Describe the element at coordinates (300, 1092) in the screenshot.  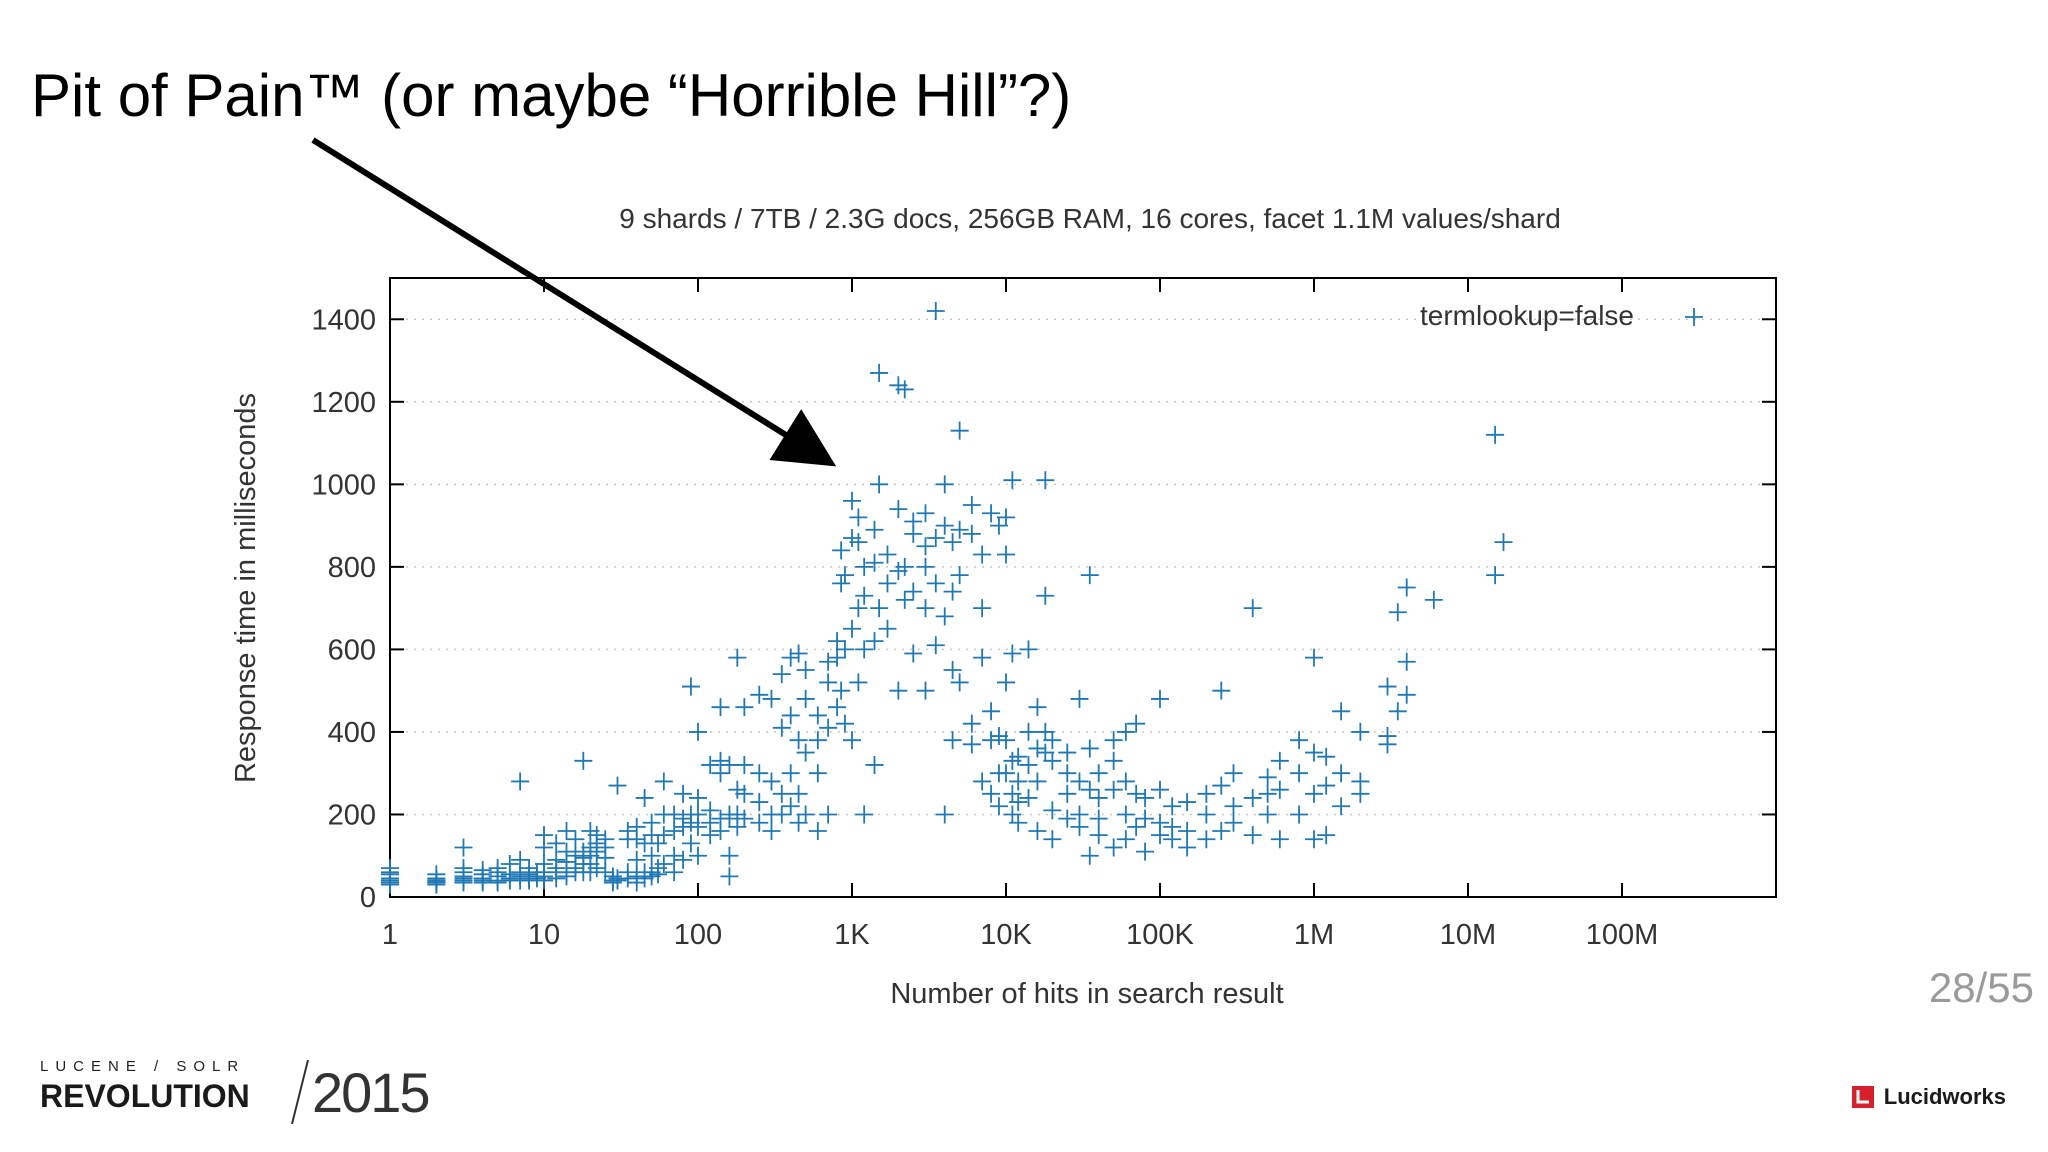
I see `logo-slash-icon` at that location.